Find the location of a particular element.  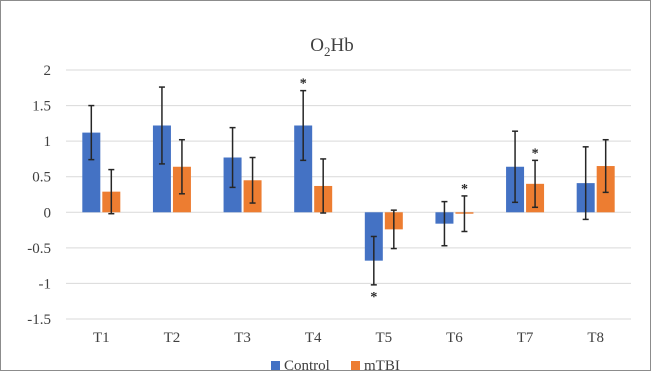

title-base: O is located at coordinates (317, 45).